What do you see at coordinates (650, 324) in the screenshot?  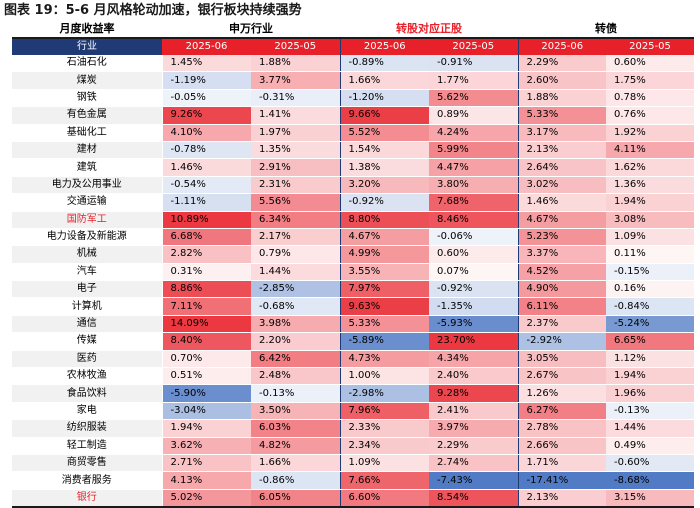 I see `return-cell: -5.24%` at bounding box center [650, 324].